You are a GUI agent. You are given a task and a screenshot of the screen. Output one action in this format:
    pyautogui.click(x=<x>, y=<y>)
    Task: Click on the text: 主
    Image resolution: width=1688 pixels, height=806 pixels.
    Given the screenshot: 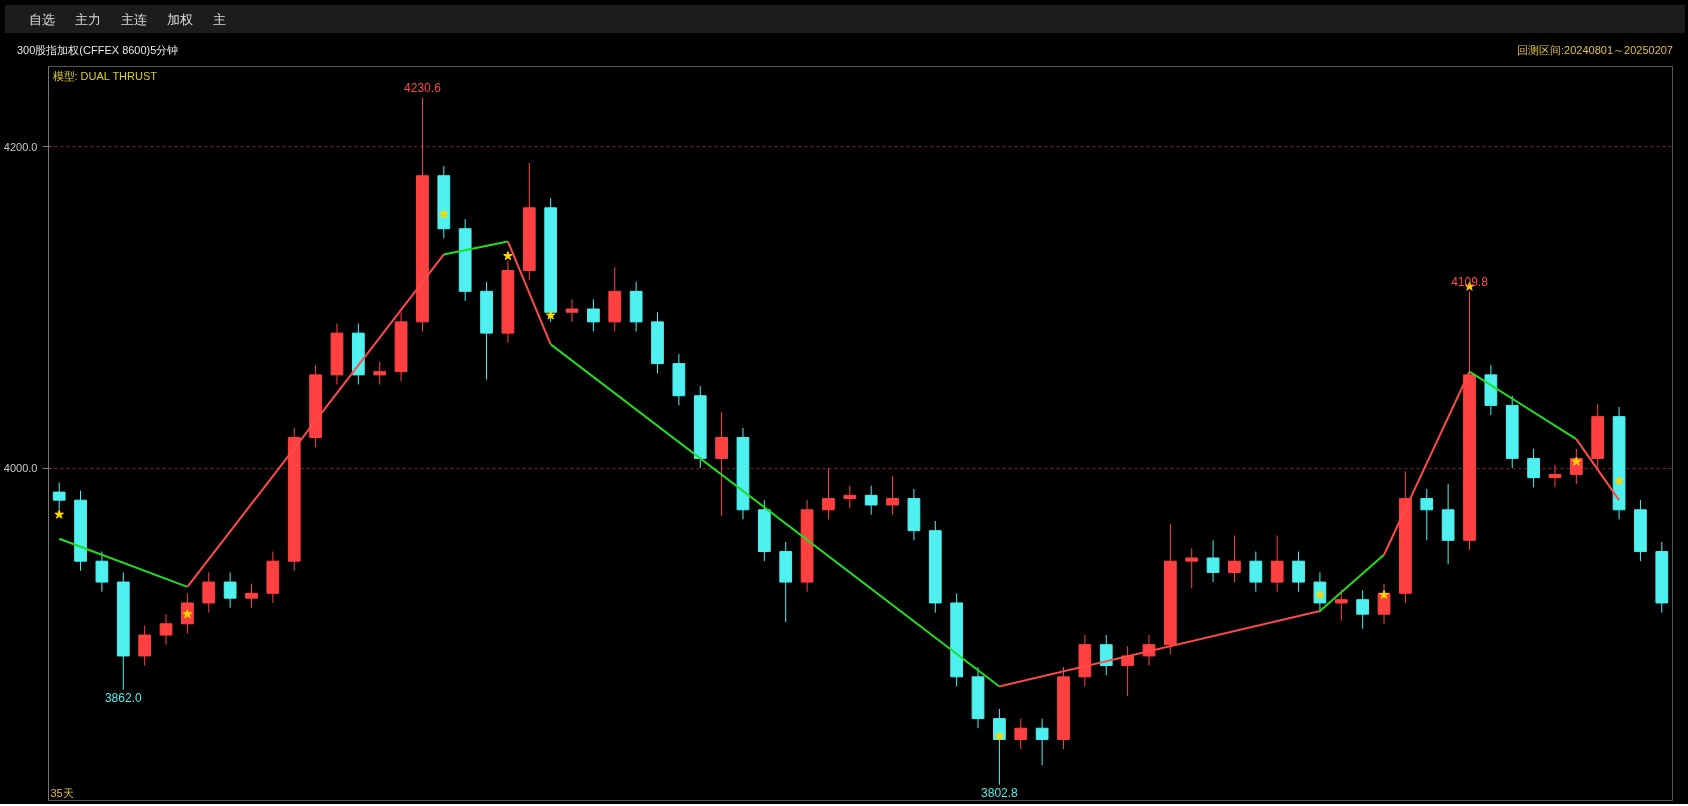 What is the action you would take?
    pyautogui.click(x=219, y=19)
    